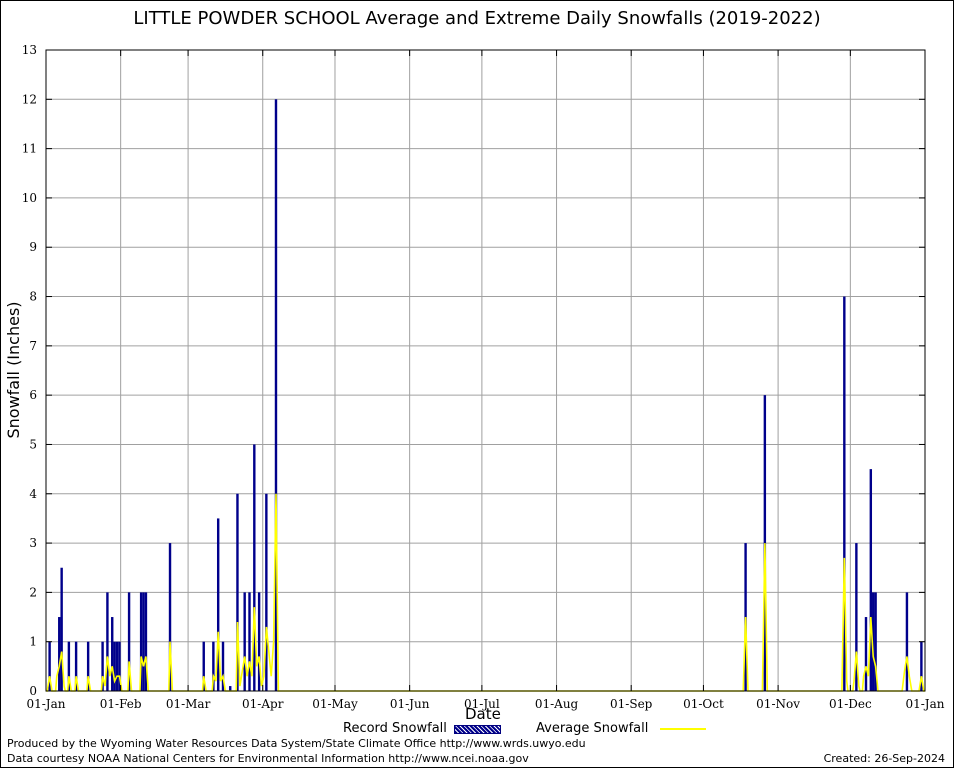 This screenshot has height=768, width=954. I want to click on footer-created-date: Created: 26-Sep-2024, so click(884, 758).